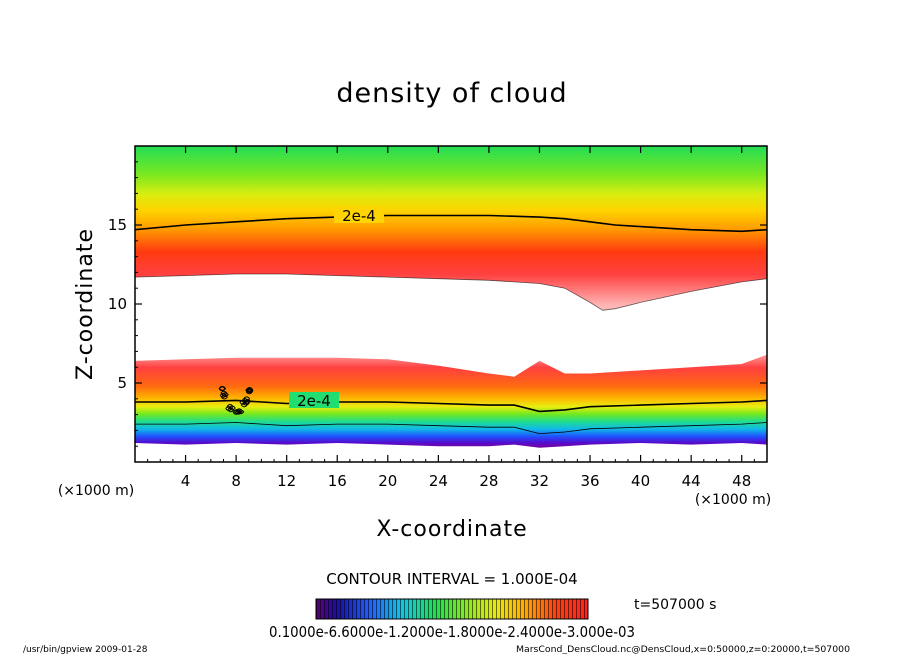  I want to click on x-tick-label: 16, so click(337, 481).